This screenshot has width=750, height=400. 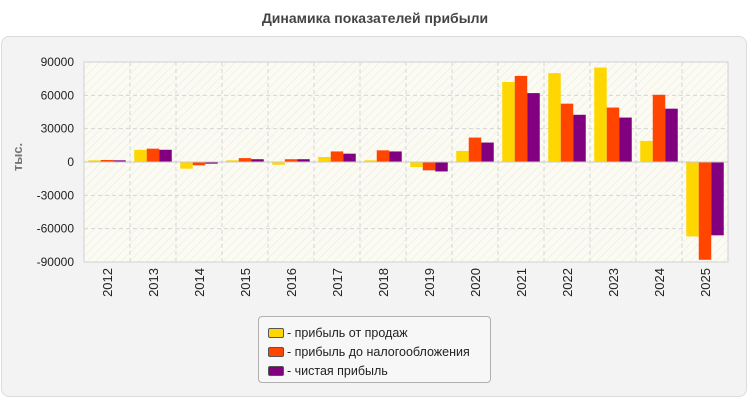 I want to click on y-axis-label: тыс., so click(x=17, y=157).